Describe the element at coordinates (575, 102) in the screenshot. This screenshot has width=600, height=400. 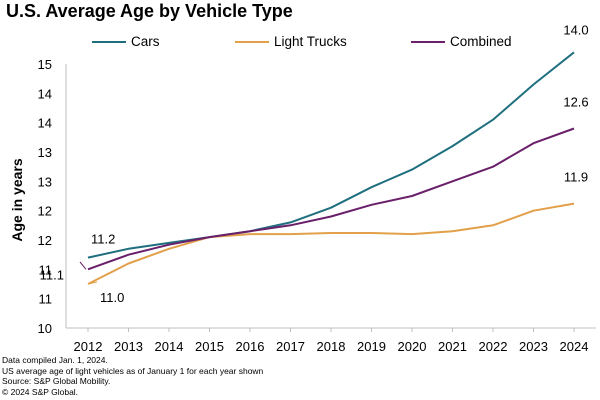
I see `data-label: 12.6` at that location.